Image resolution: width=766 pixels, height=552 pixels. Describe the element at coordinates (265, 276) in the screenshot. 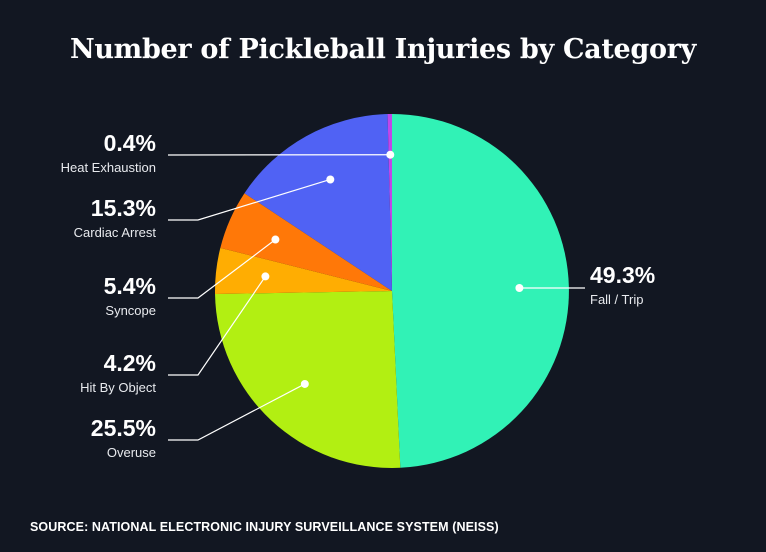

I see `anchor-dot-hit` at that location.